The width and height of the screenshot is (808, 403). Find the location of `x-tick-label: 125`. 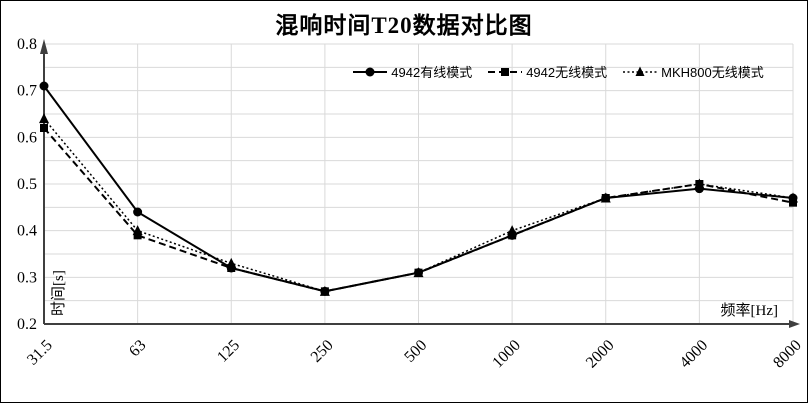

x-tick-label: 125 is located at coordinates (228, 351).